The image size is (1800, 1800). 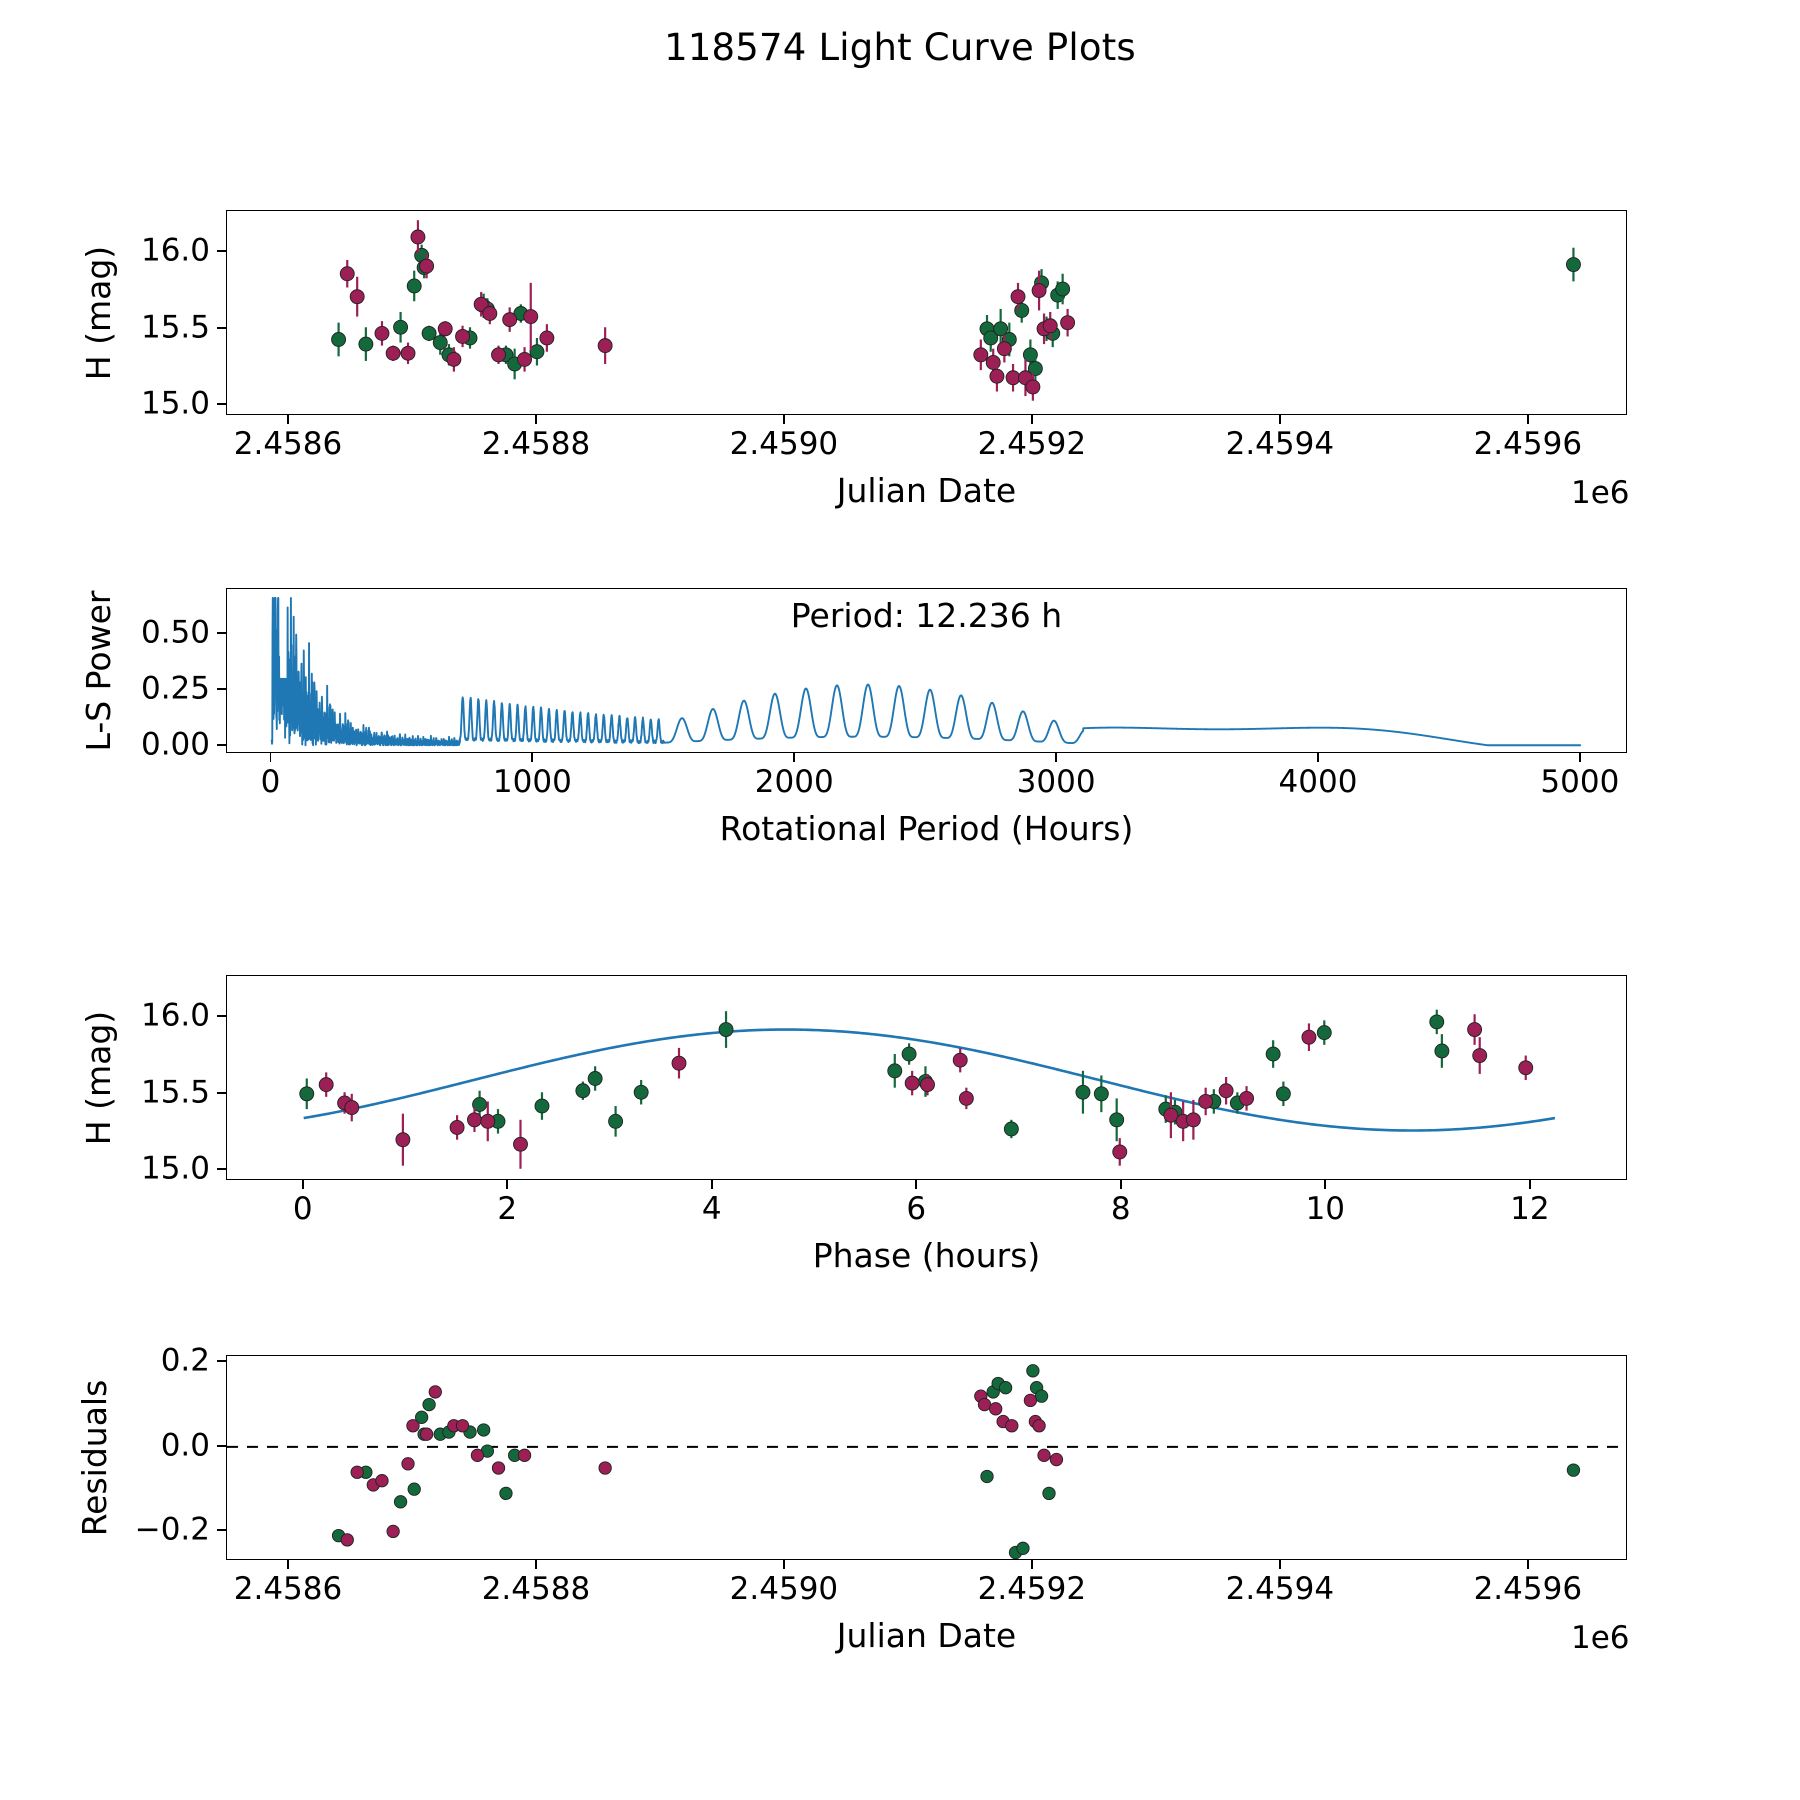 What do you see at coordinates (175, 1092) in the screenshot?
I see `phase-folded-ytick-label: 15.5` at bounding box center [175, 1092].